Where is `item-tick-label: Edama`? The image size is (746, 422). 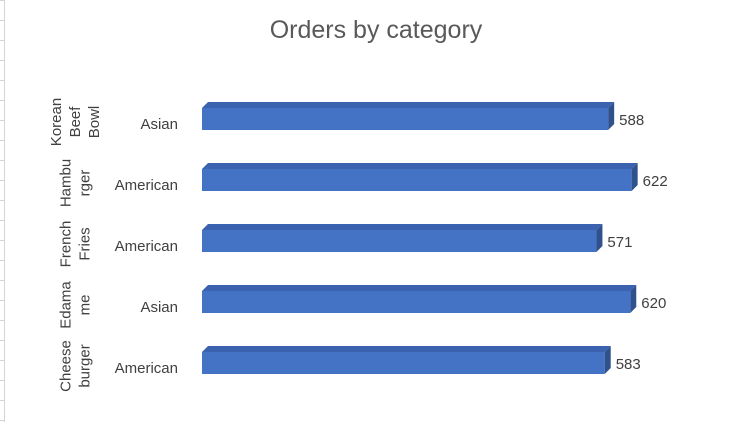 item-tick-label: Edama is located at coordinates (65, 305).